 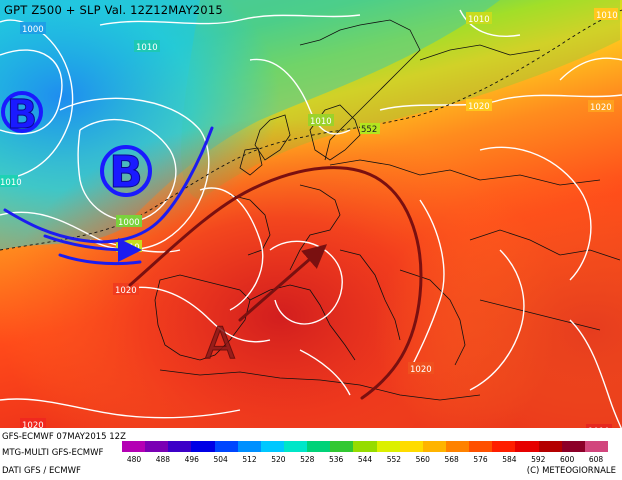 I want to click on data-source: DATI GFS / ECMWF, so click(x=41, y=471).